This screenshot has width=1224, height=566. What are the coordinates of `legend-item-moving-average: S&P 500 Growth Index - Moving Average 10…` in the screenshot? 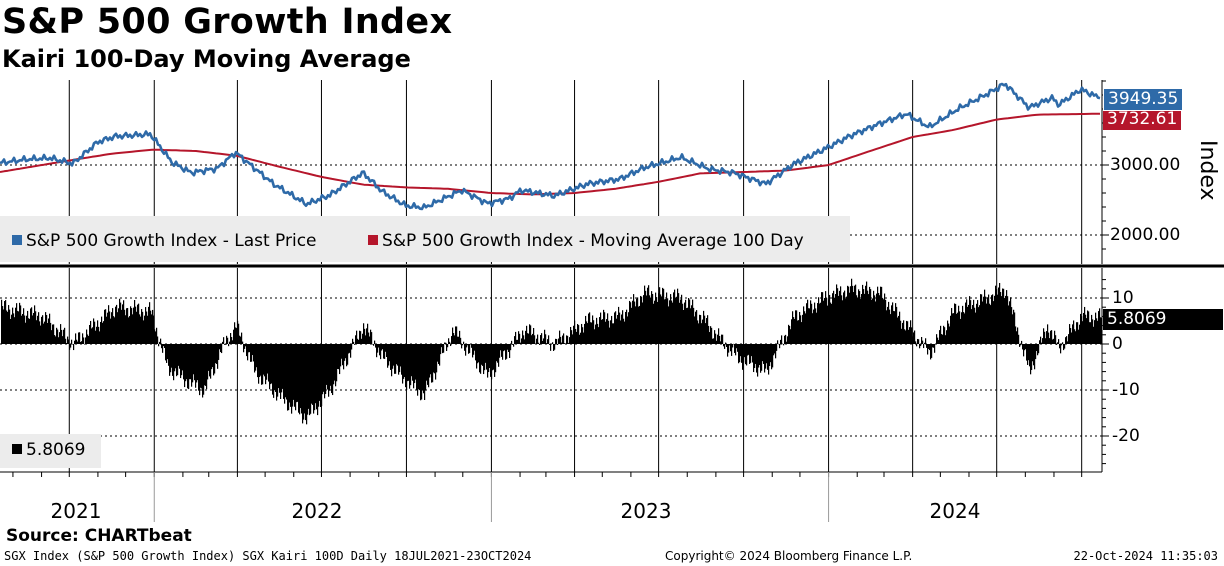 It's located at (586, 241).